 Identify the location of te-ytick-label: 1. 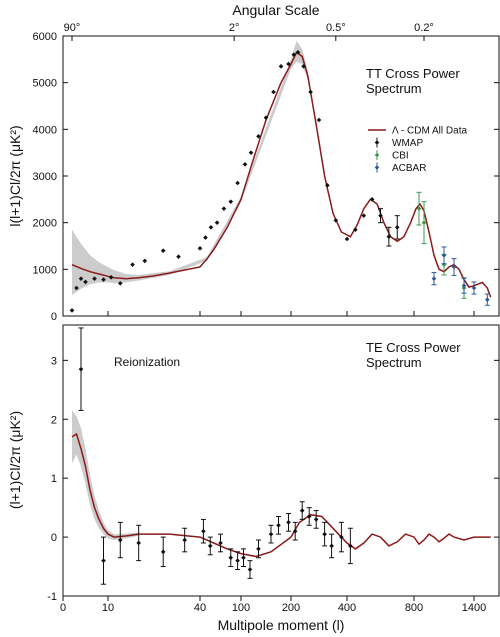
(54, 479).